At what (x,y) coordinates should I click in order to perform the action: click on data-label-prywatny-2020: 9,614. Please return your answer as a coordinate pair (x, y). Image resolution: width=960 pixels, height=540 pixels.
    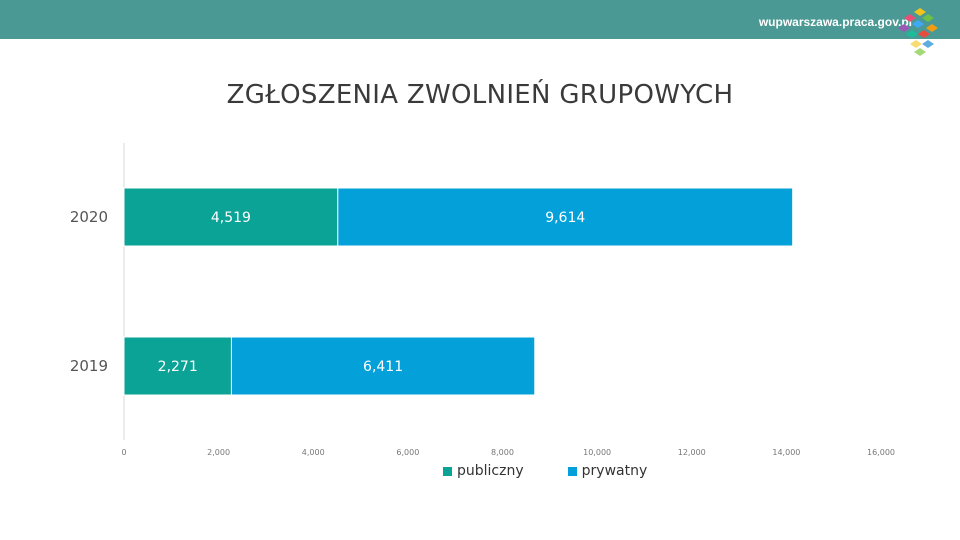
    Looking at the image, I should click on (565, 218).